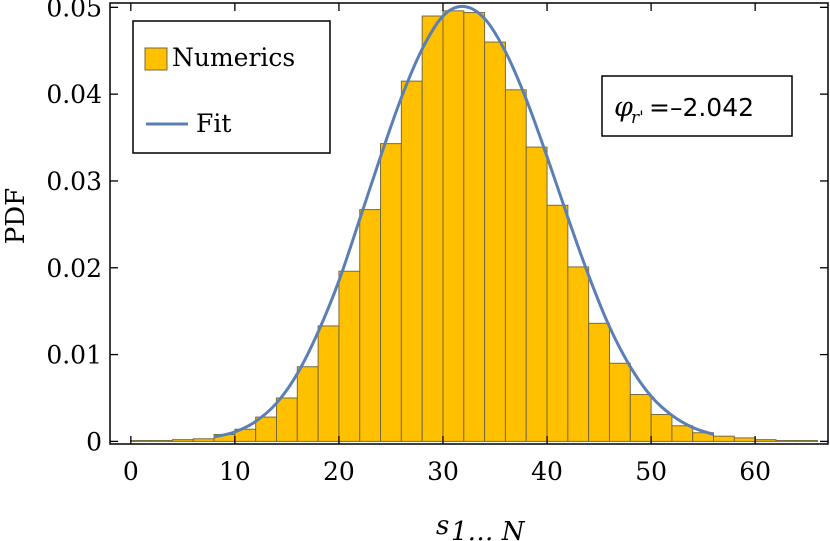 This screenshot has width=830, height=541. What do you see at coordinates (74, 11) in the screenshot?
I see `y-tick-label: 0.05` at bounding box center [74, 11].